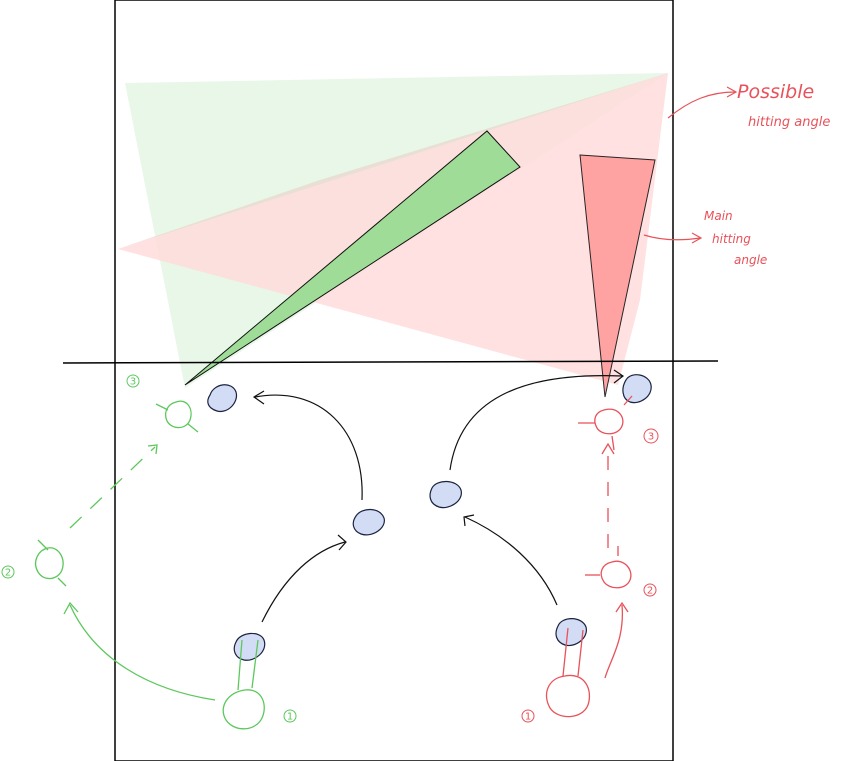  I want to click on left-set-arrowhead-icon, so click(258, 397).